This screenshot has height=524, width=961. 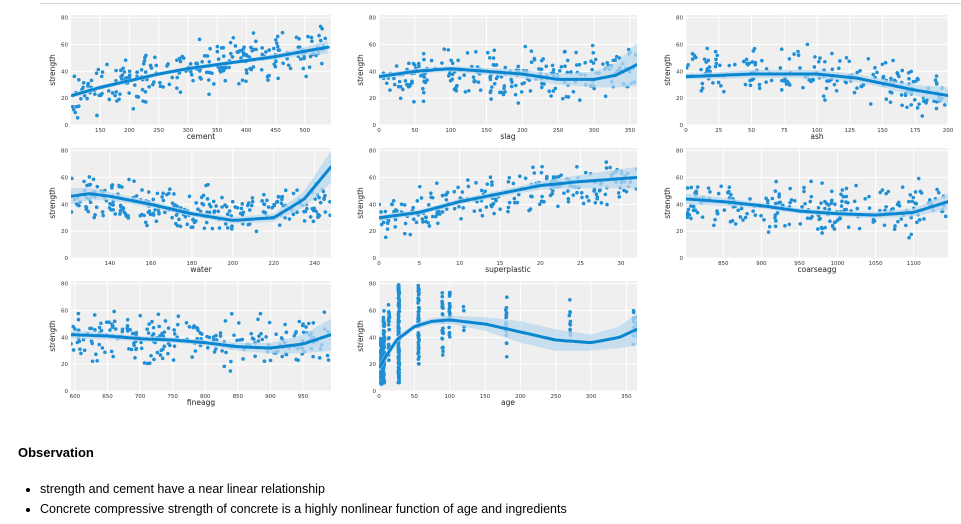 I want to click on fineagg-marks, so click(x=201, y=341).